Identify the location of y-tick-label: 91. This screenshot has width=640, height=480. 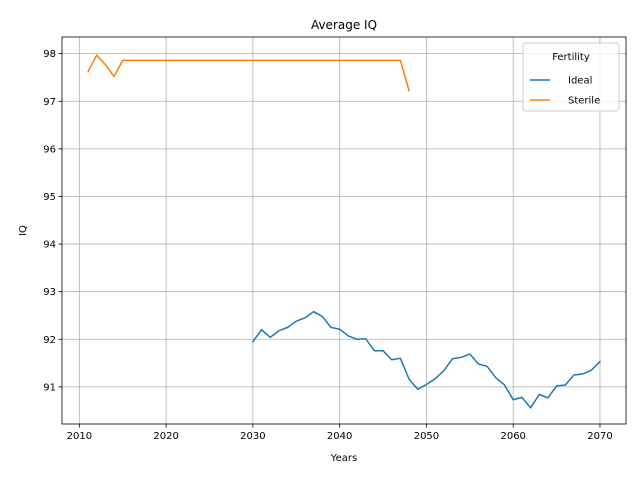
(49, 387).